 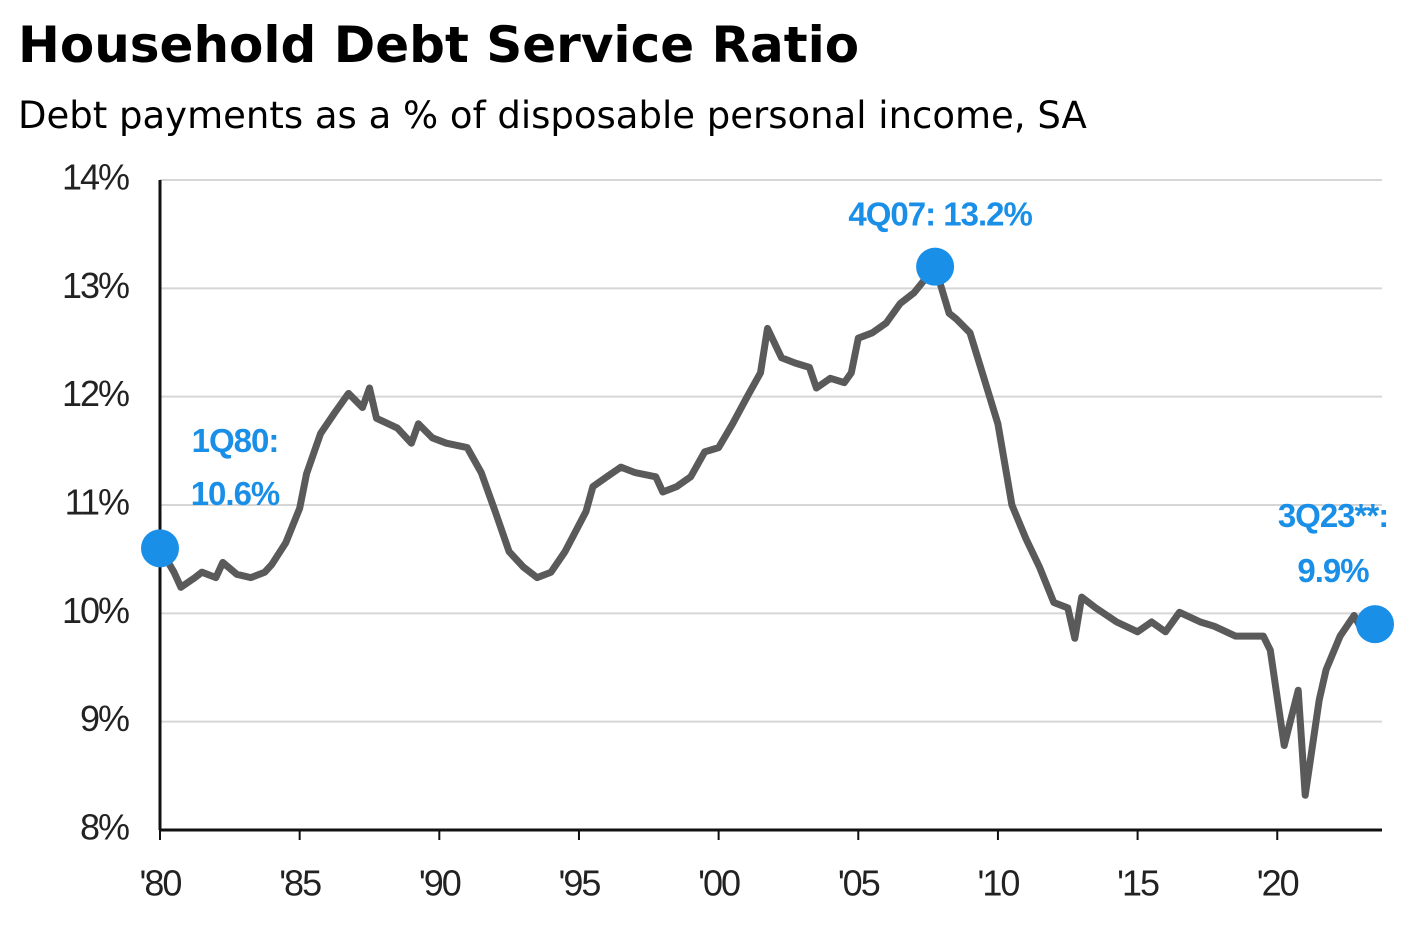 What do you see at coordinates (104, 827) in the screenshot?
I see `y-tick-label: 8%` at bounding box center [104, 827].